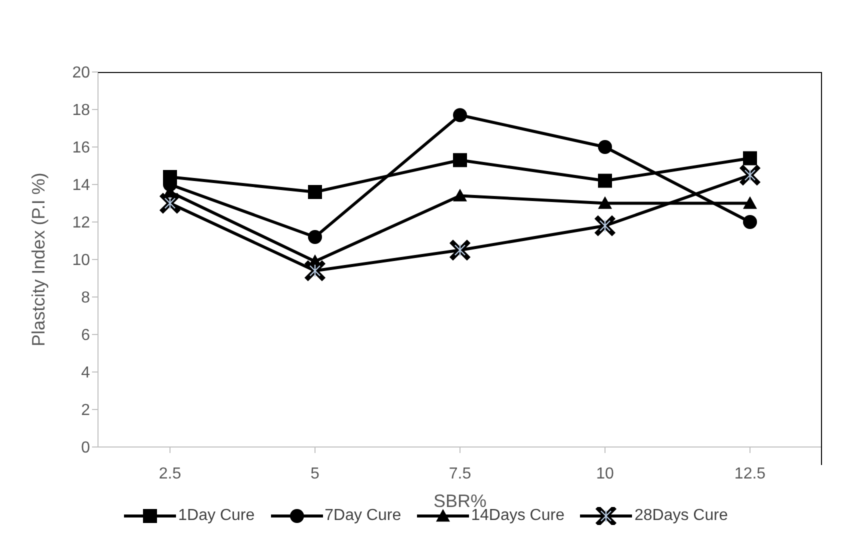  I want to click on legend-label: 14Days Cure, so click(517, 516).